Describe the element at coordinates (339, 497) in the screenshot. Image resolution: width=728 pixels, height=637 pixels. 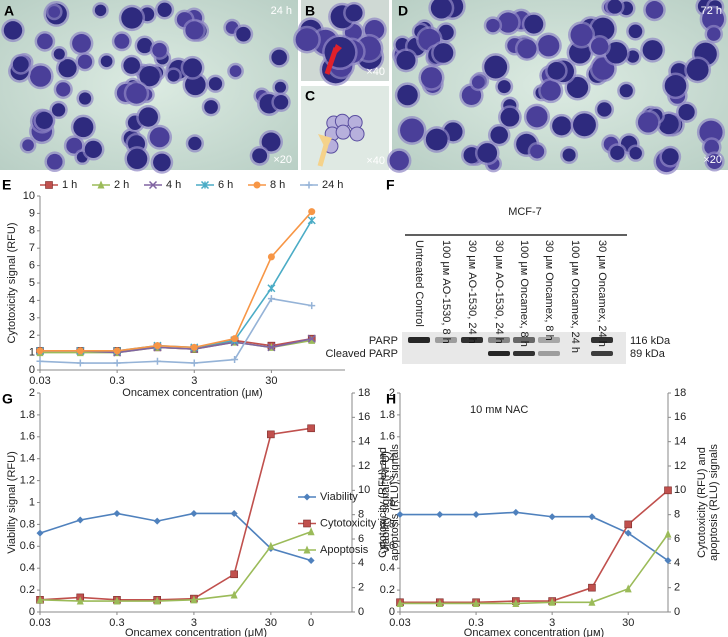
I see `legend-label: Viability` at that location.